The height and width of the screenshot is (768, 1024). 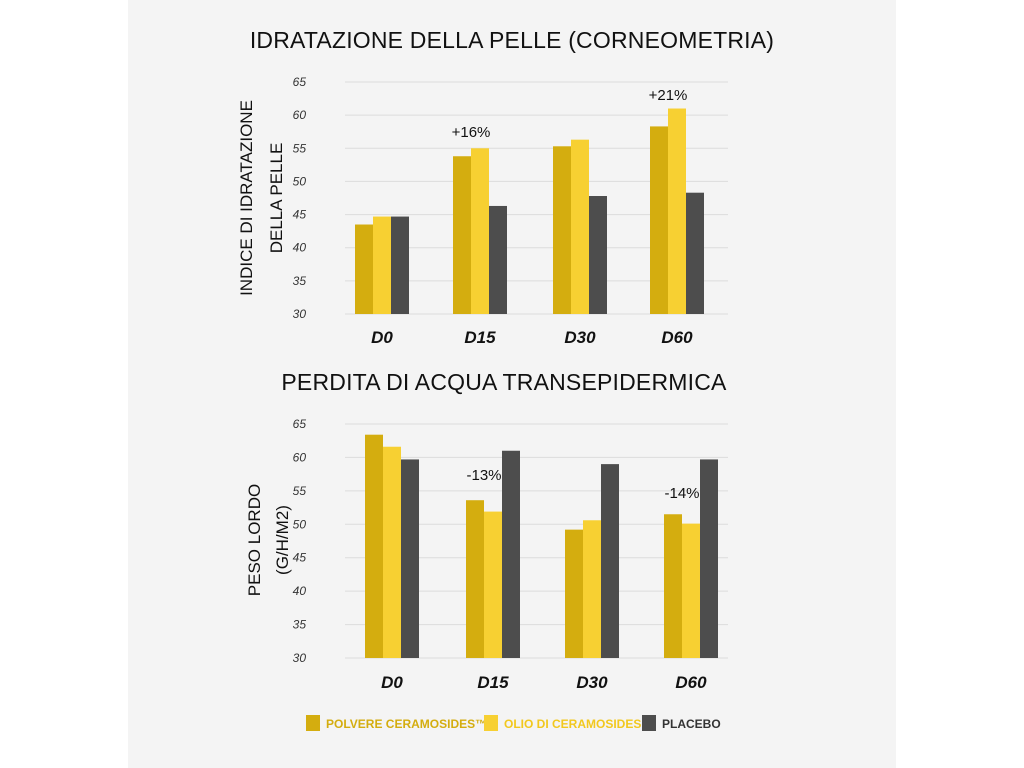 I want to click on data-annotation: +16%, so click(x=471, y=132).